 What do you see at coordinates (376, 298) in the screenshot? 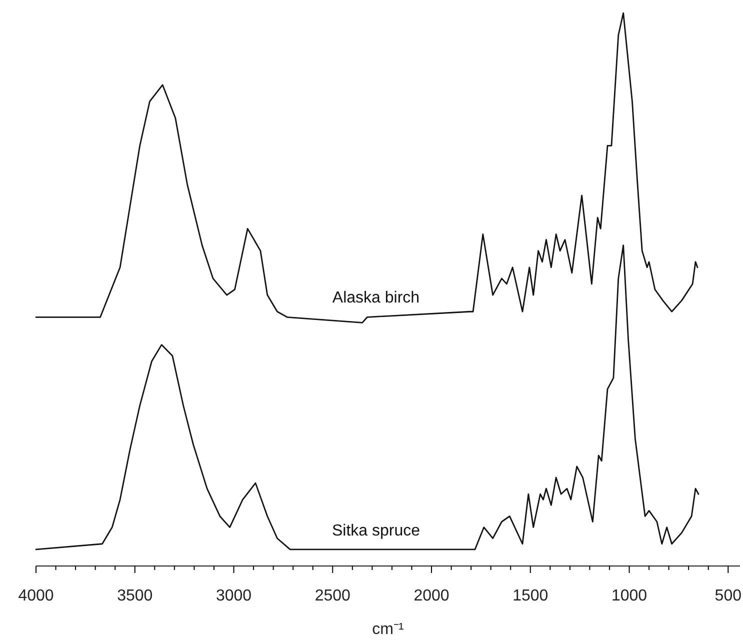
I see `series-label: Alaska birch` at bounding box center [376, 298].